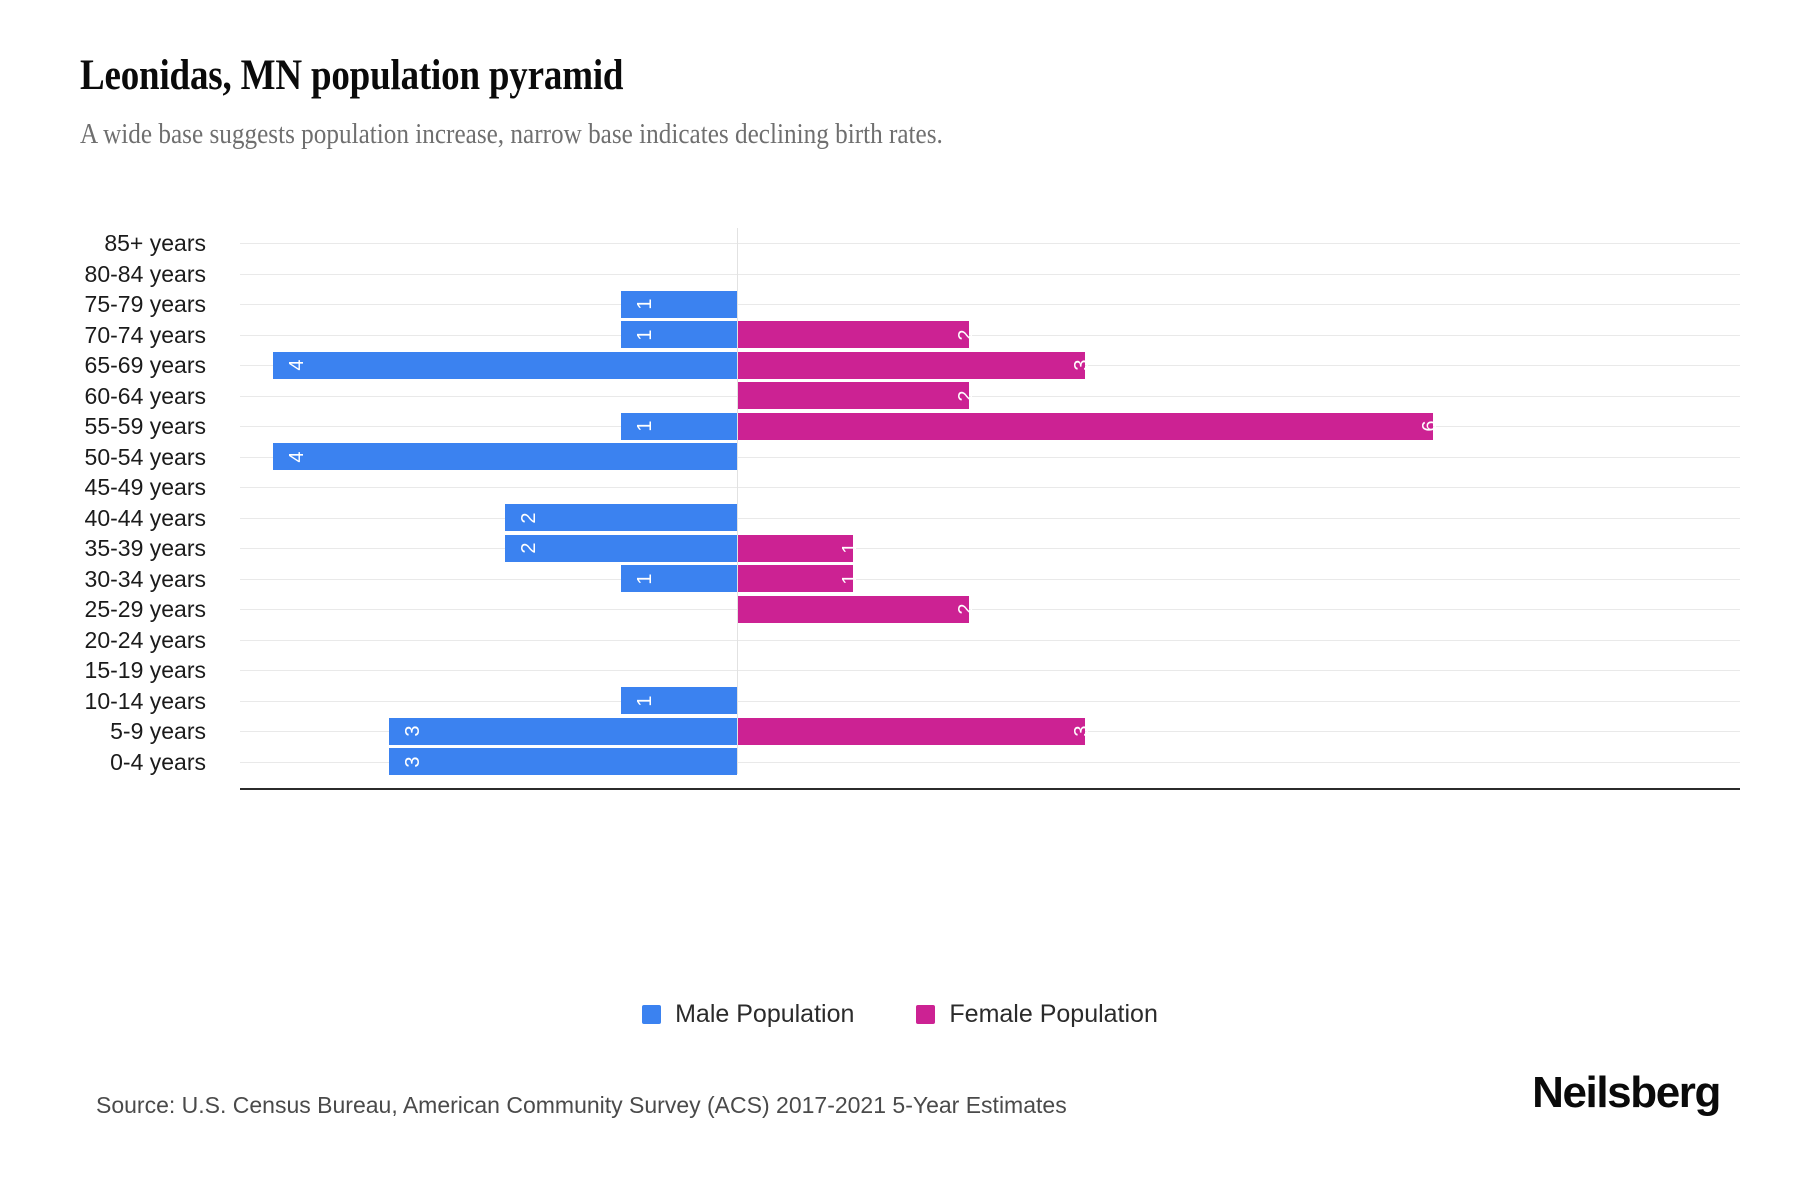 The width and height of the screenshot is (1800, 1200). Describe the element at coordinates (145, 670) in the screenshot. I see `y-axis-tick-label: 15-19 years` at that location.